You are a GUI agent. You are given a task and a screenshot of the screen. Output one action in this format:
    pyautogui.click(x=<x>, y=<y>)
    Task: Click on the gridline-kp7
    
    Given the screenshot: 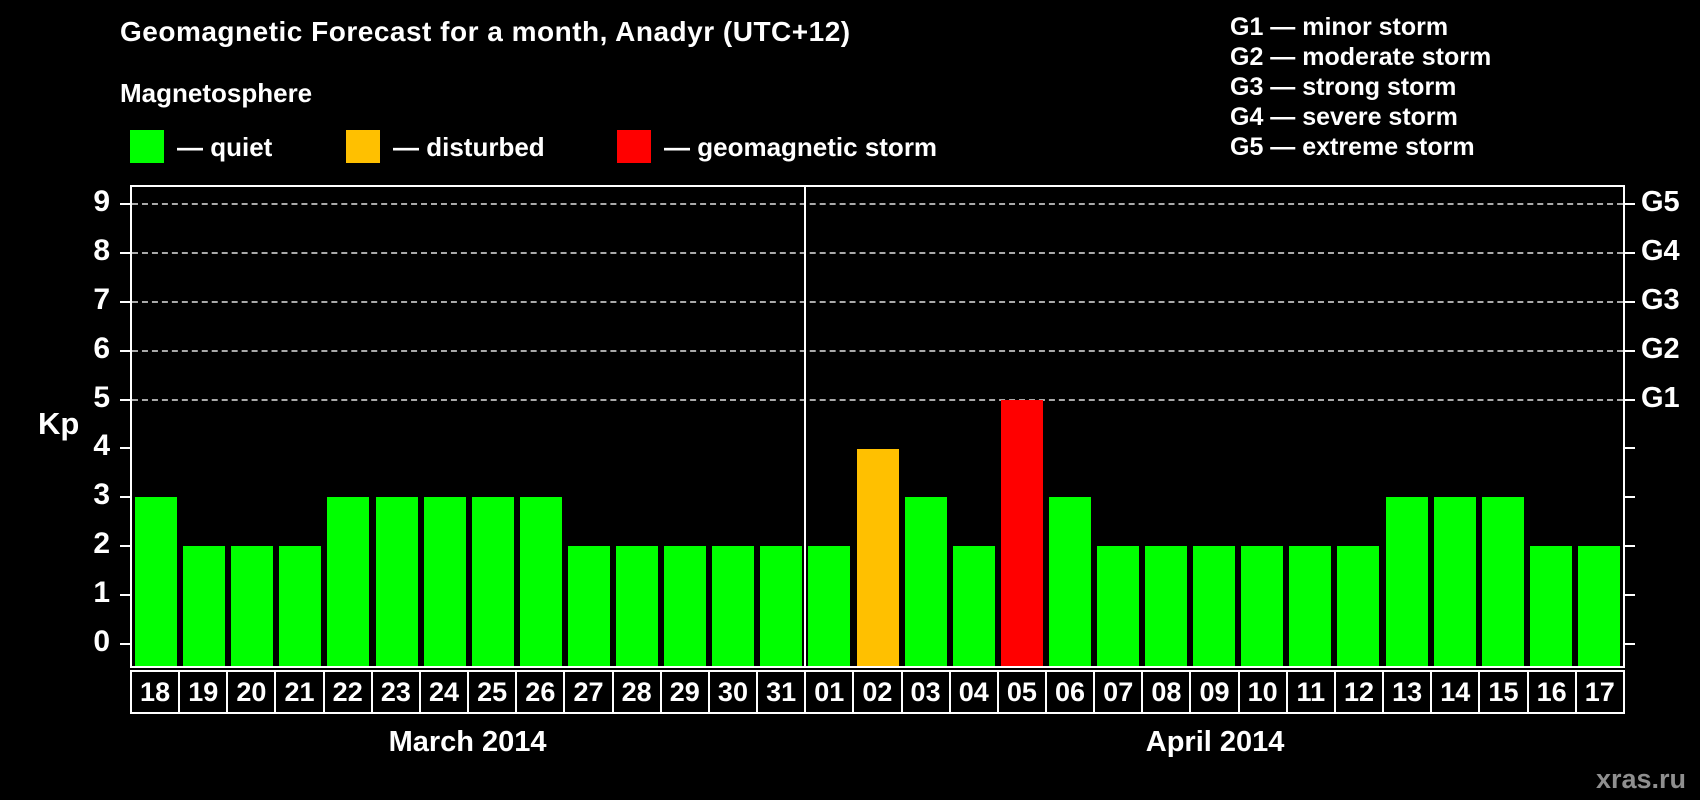 What is the action you would take?
    pyautogui.click(x=877, y=301)
    